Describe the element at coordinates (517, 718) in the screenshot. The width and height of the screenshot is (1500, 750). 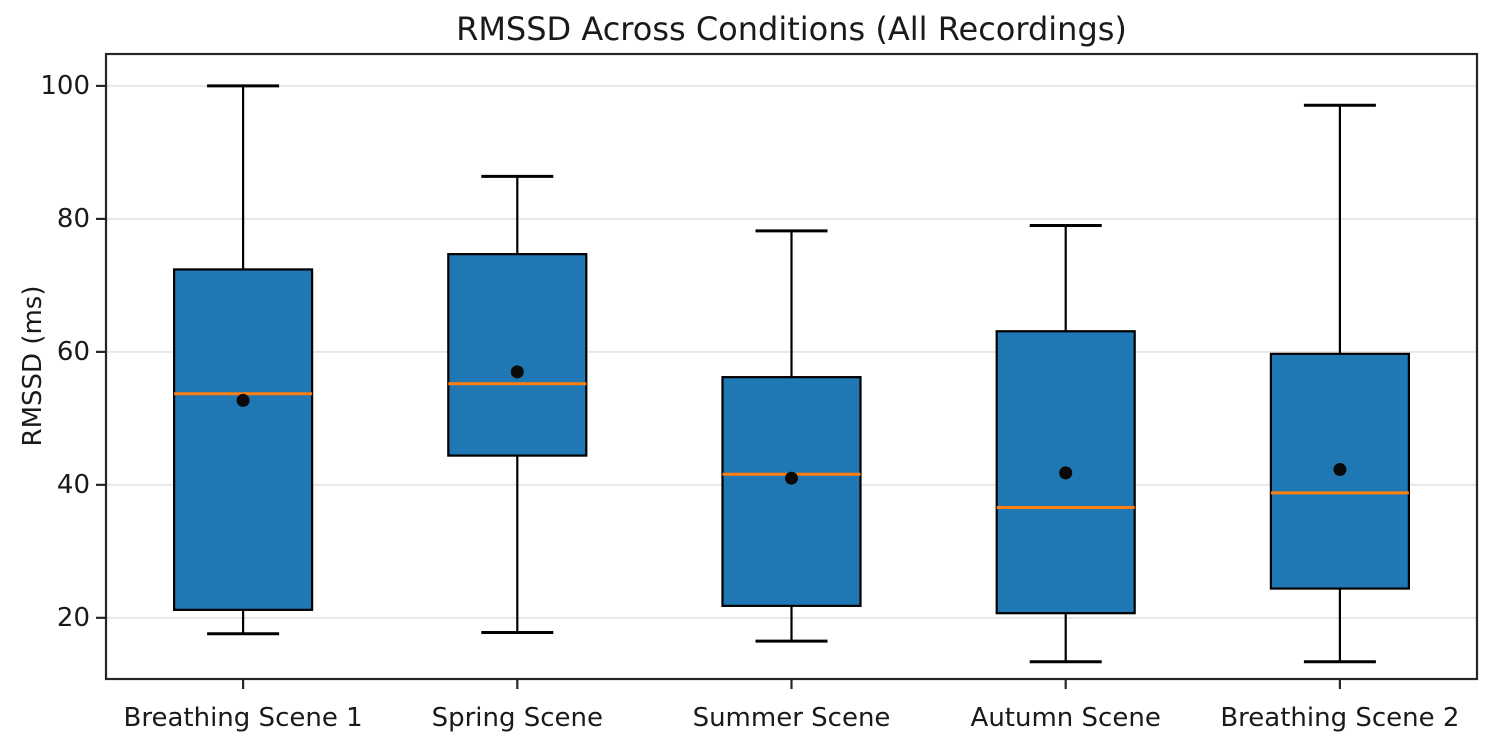
I see `x-tick-label-spring-scene: Spring Scene` at that location.